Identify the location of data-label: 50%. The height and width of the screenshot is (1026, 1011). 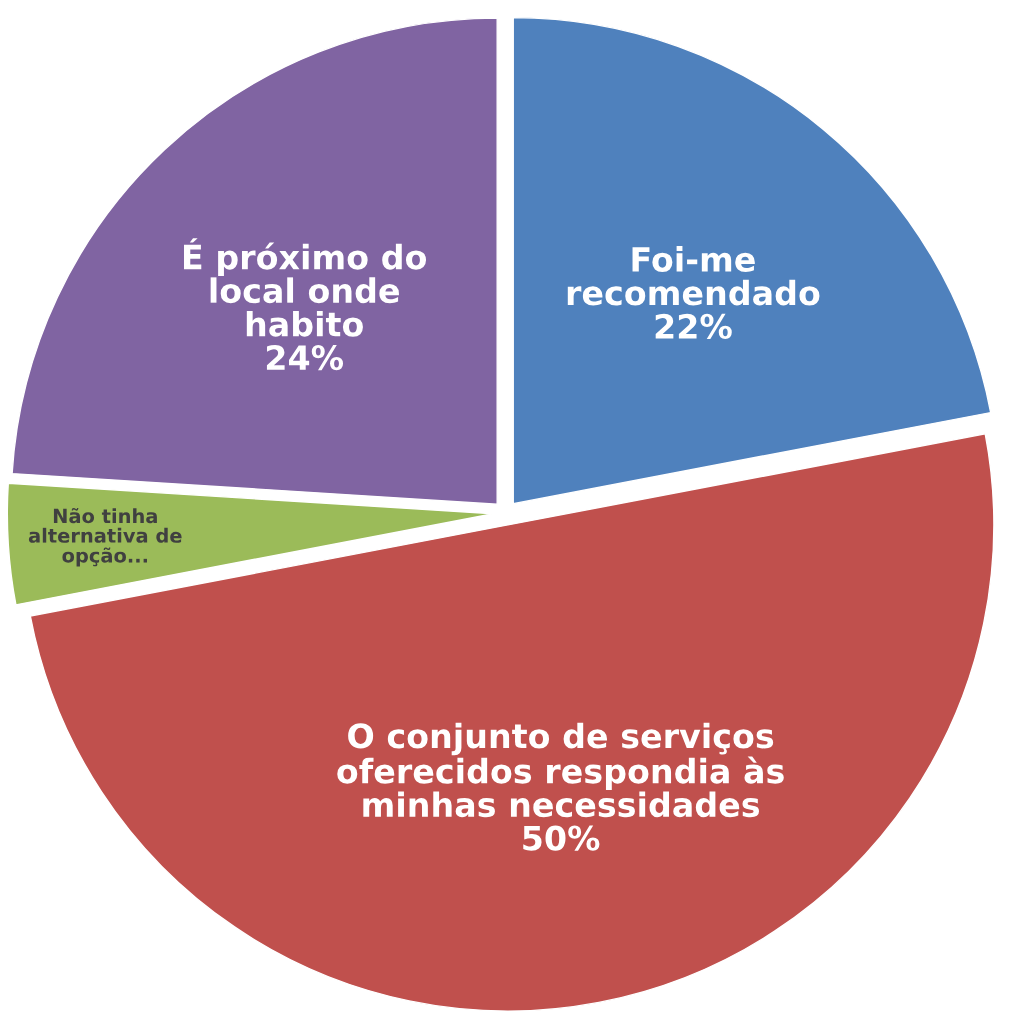
(561, 838).